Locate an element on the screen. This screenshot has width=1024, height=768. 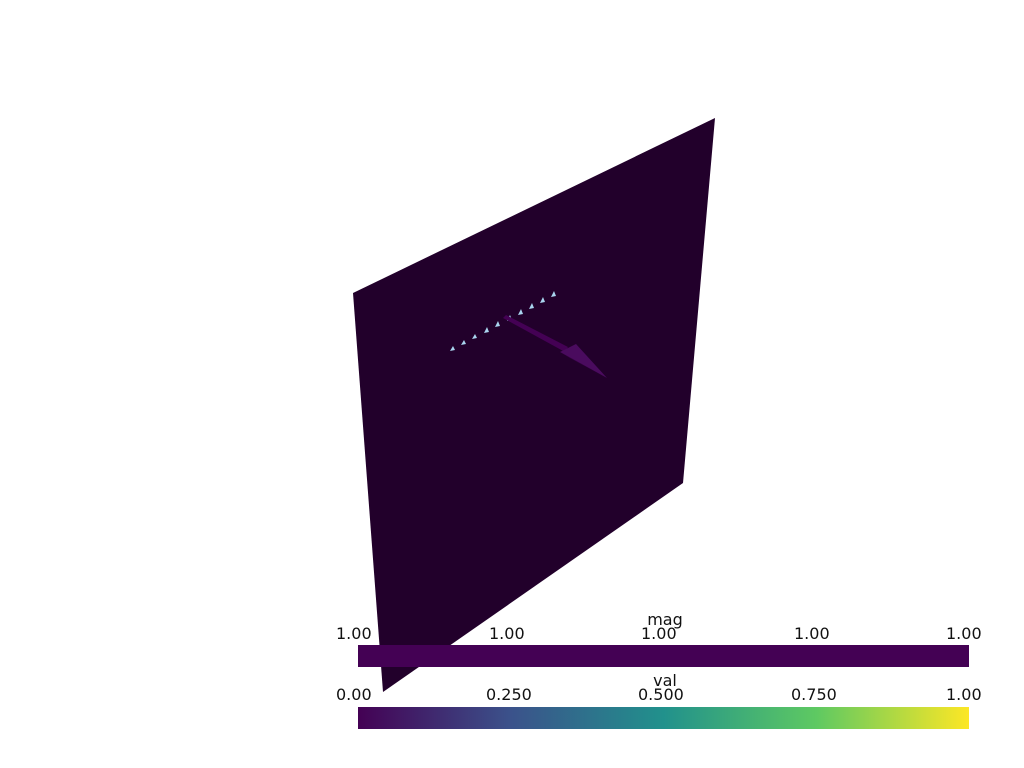
colorbar-mag-bar is located at coordinates (663, 656).